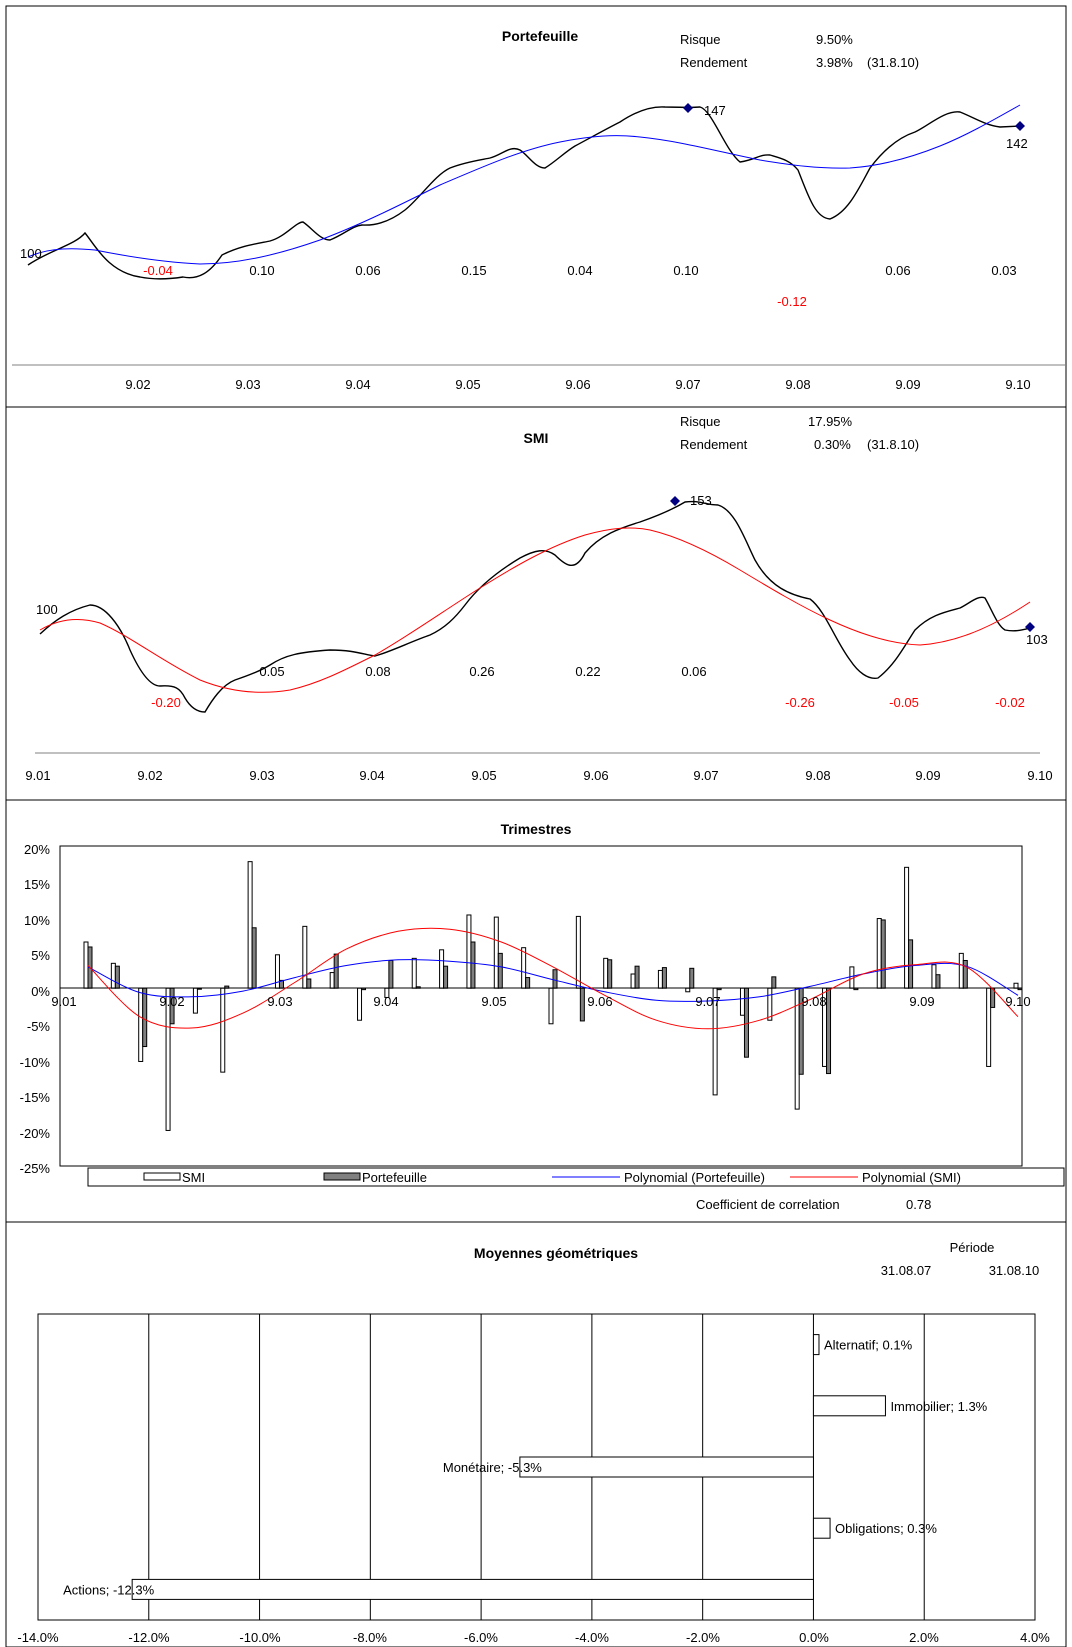  What do you see at coordinates (592, 1637) in the screenshot?
I see `p4-xtick: -4.0%` at bounding box center [592, 1637].